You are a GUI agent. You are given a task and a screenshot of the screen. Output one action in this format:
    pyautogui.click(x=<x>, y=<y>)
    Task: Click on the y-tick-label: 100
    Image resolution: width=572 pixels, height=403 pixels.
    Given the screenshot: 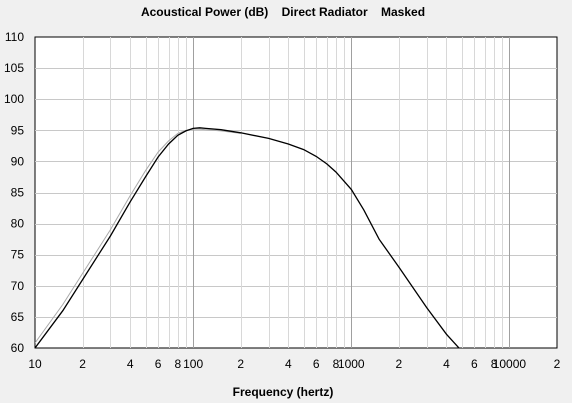 What is the action you would take?
    pyautogui.click(x=14, y=99)
    